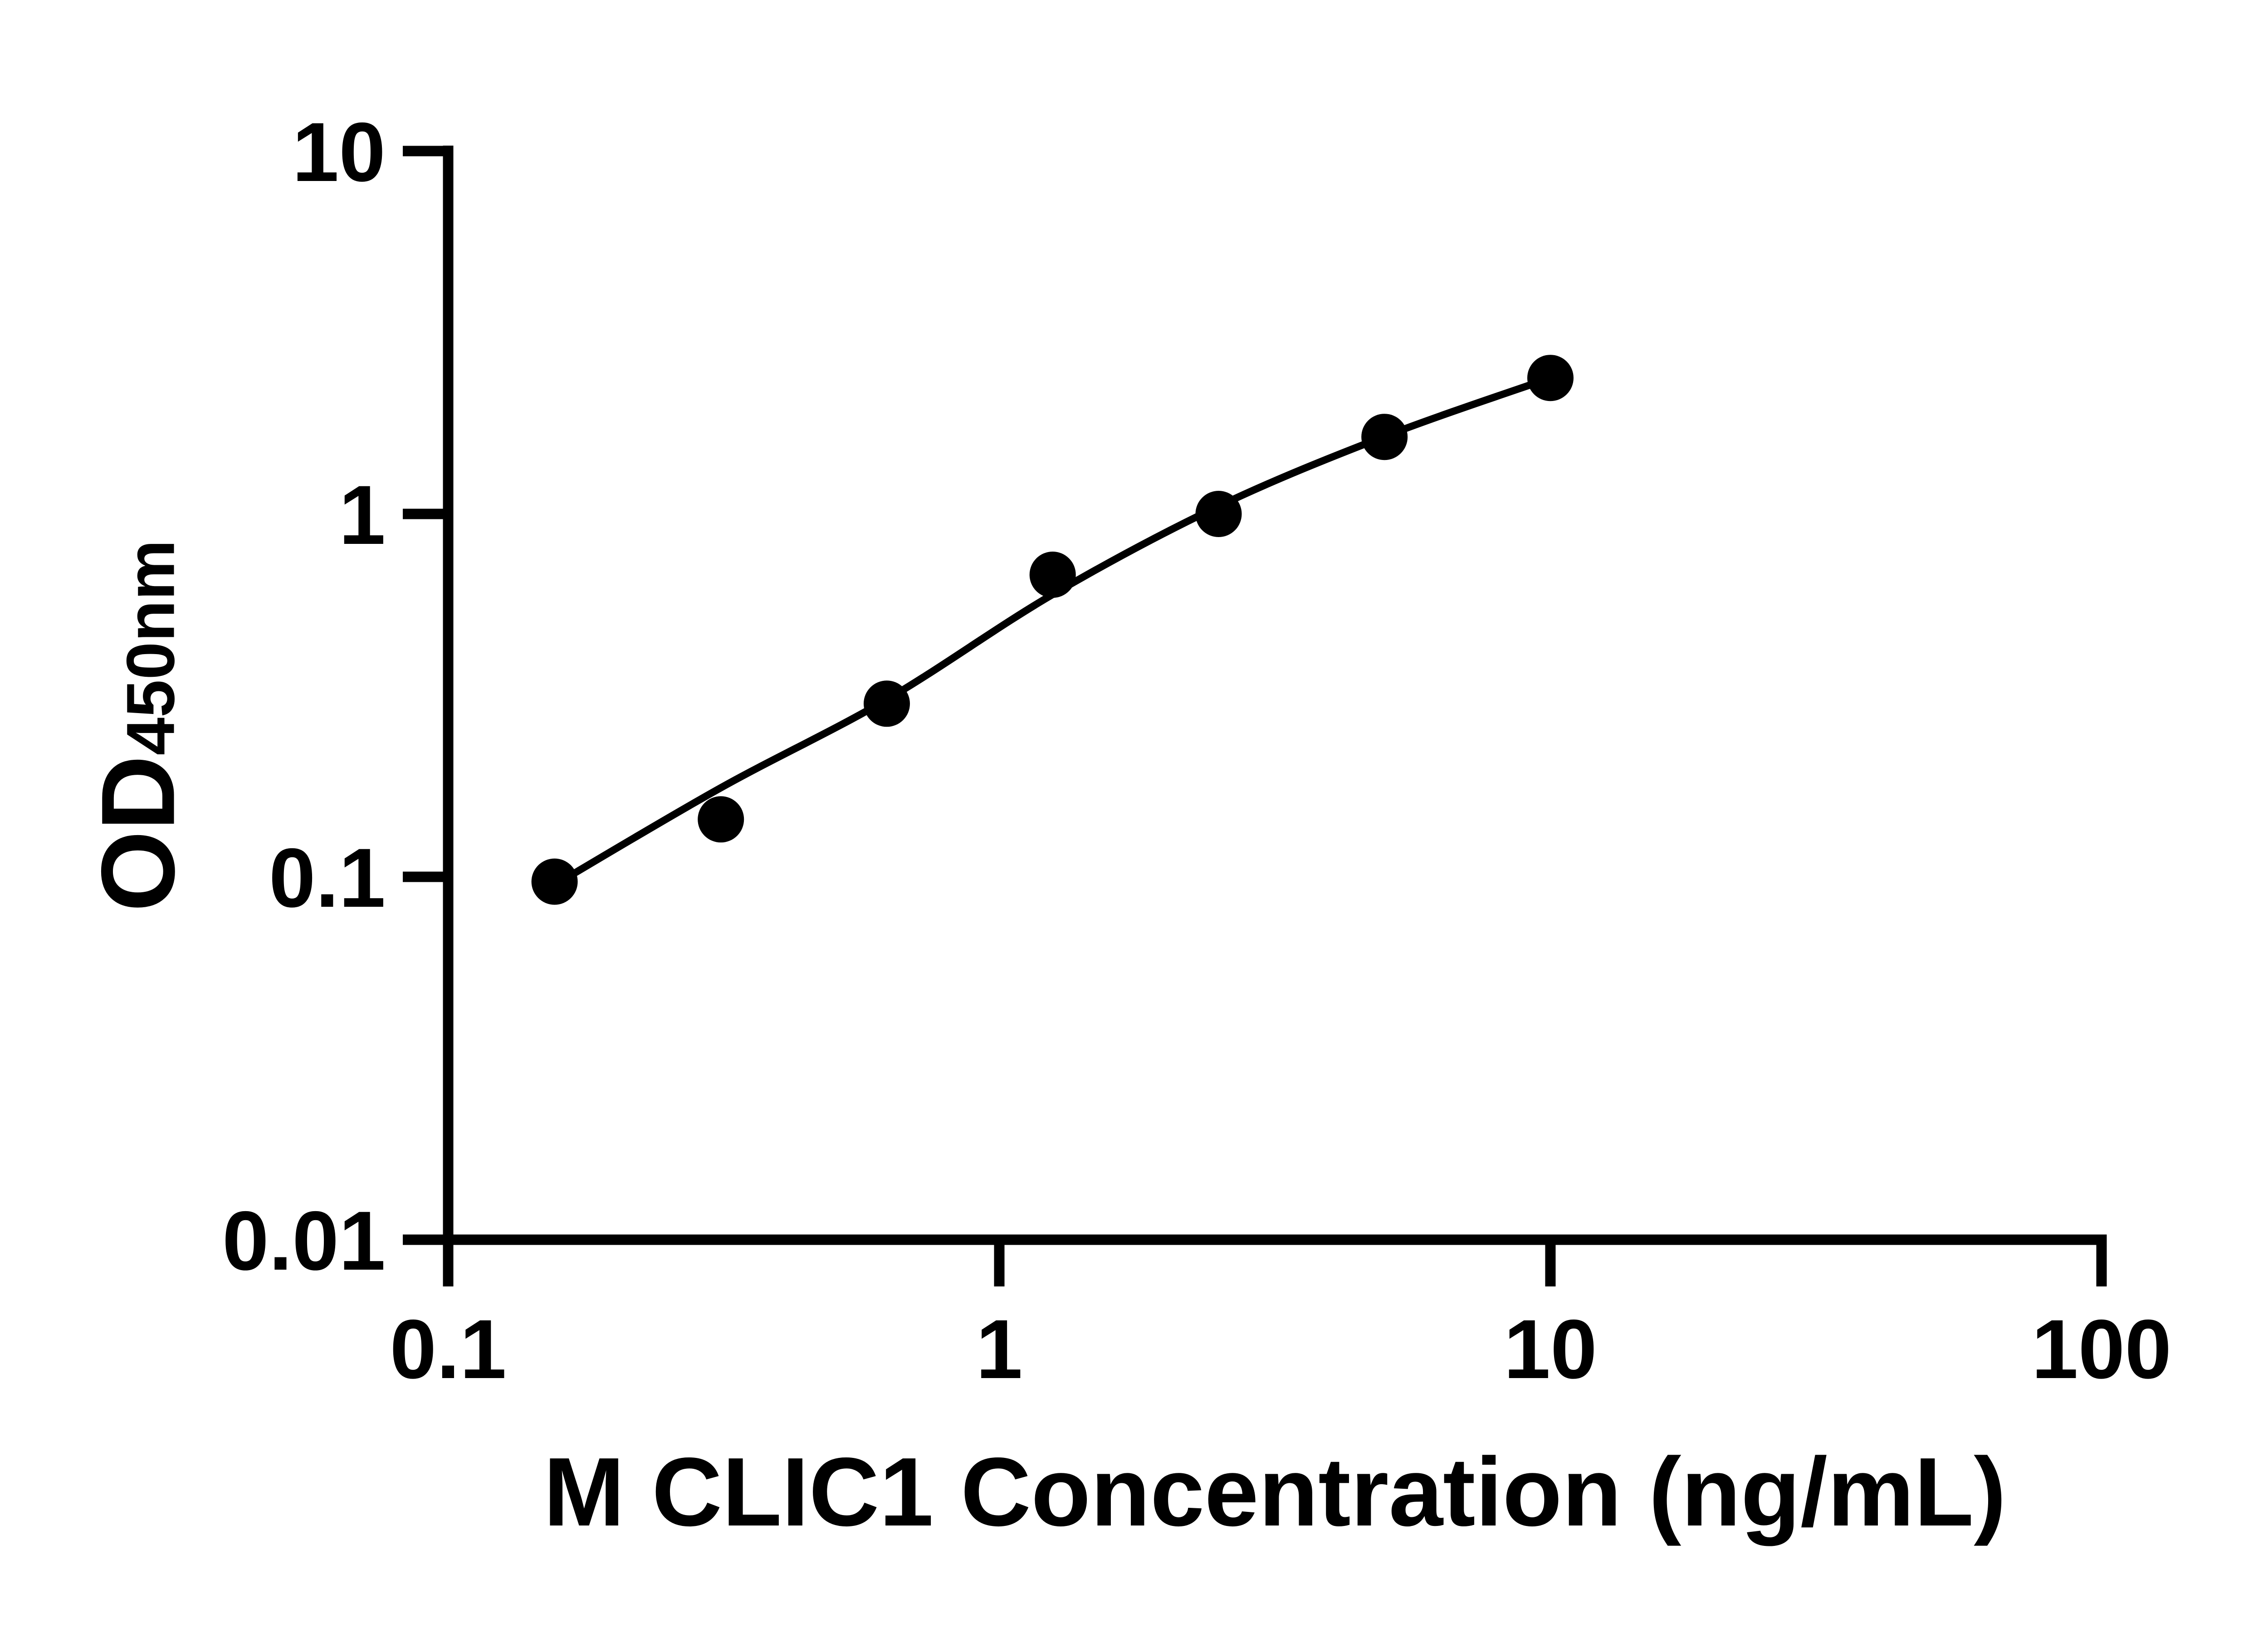 The image size is (2268, 1633). Describe the element at coordinates (137, 833) in the screenshot. I see `y-axis-title-main: OD` at that location.